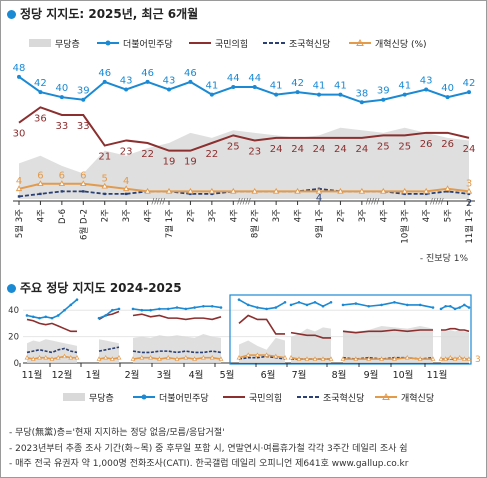  What do you see at coordinates (132, 375) in the screenshot?
I see `x-tick-label: 2월` at bounding box center [132, 375].